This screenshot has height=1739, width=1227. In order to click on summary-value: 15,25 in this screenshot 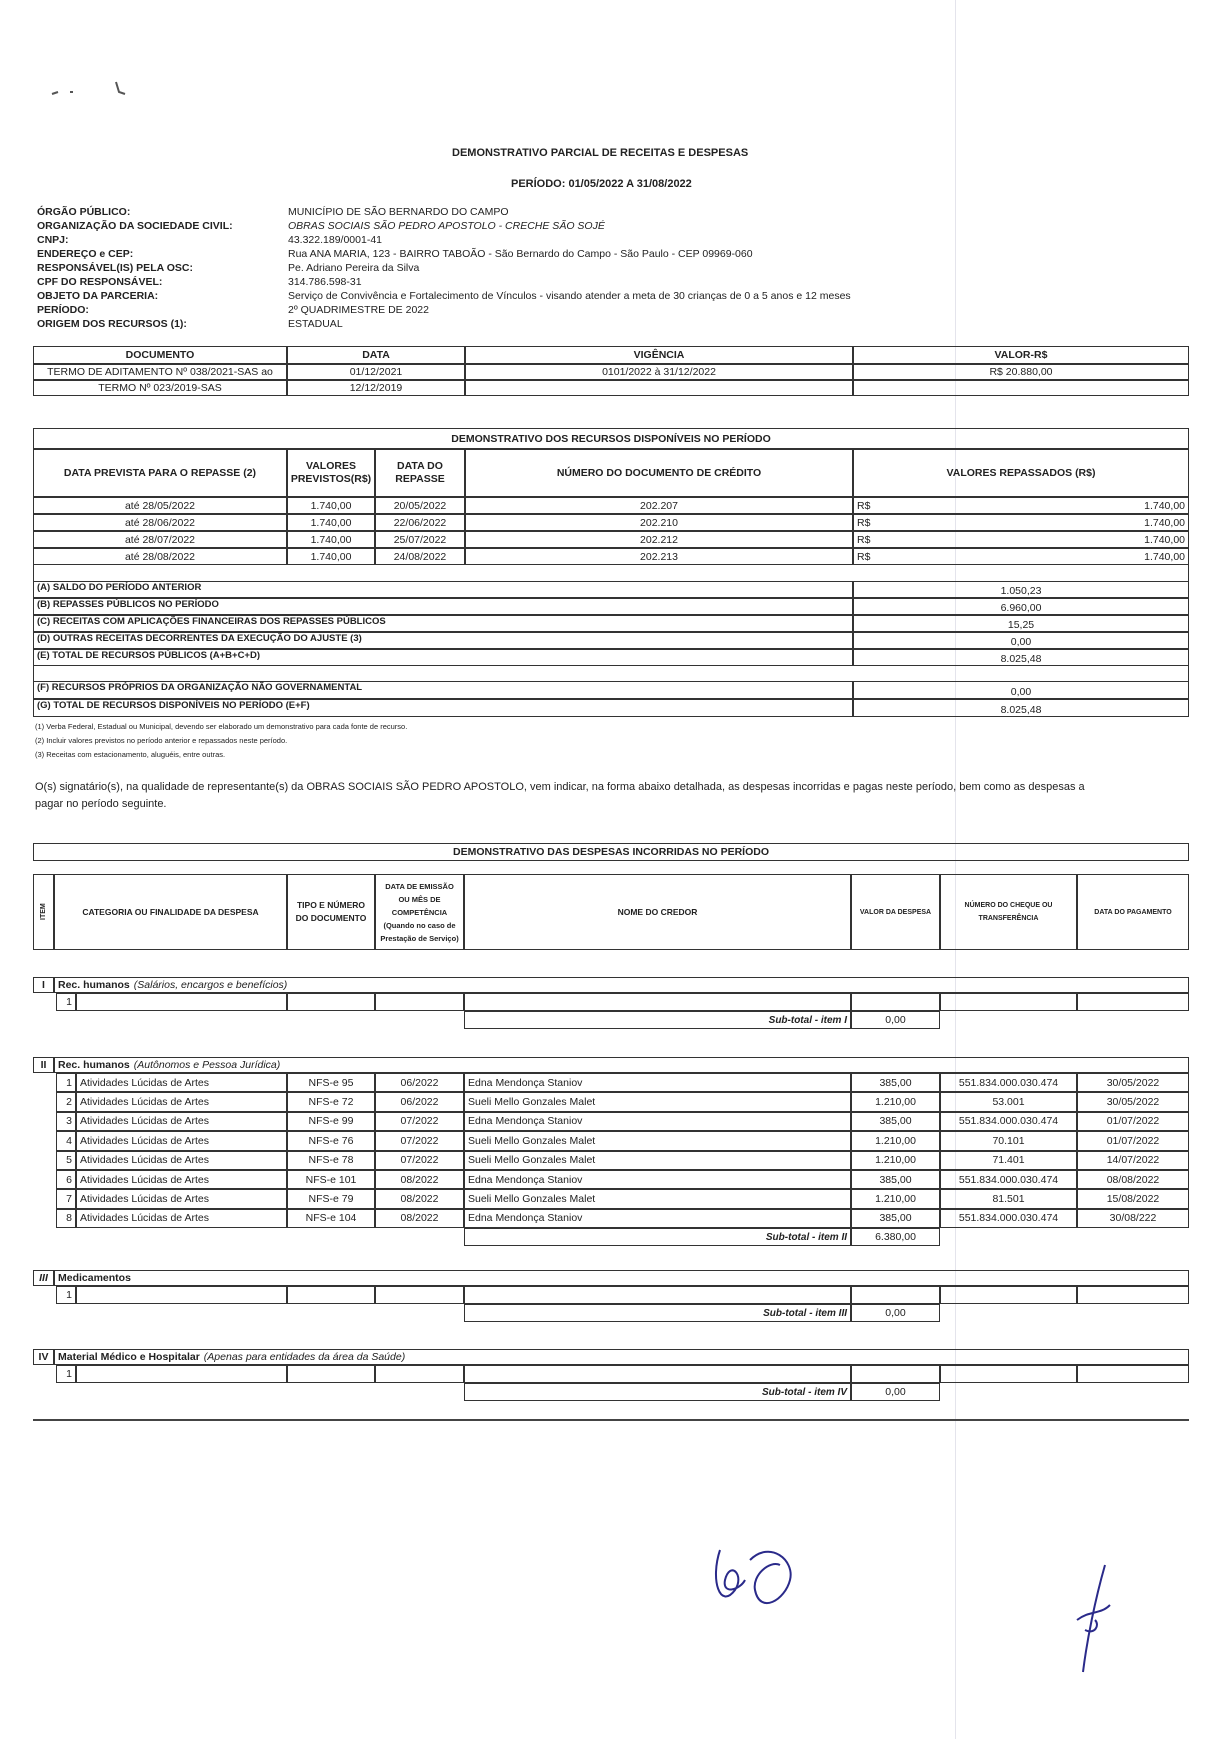, I will do `click(1021, 623)`.